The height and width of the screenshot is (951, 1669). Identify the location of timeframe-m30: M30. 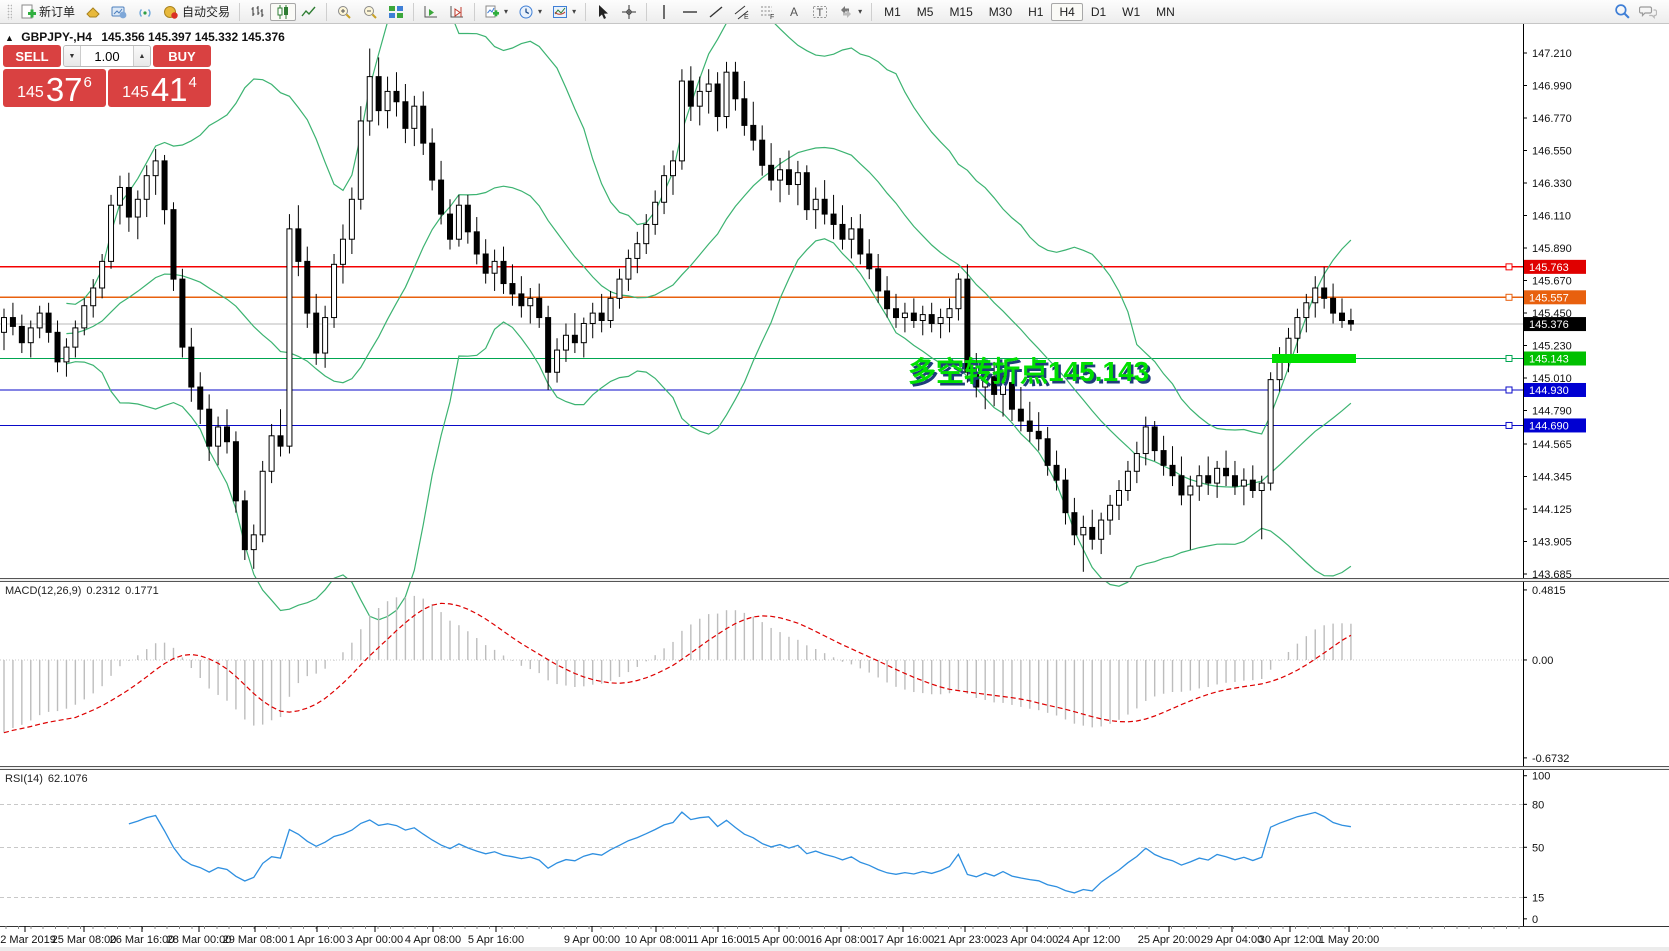
(1000, 12).